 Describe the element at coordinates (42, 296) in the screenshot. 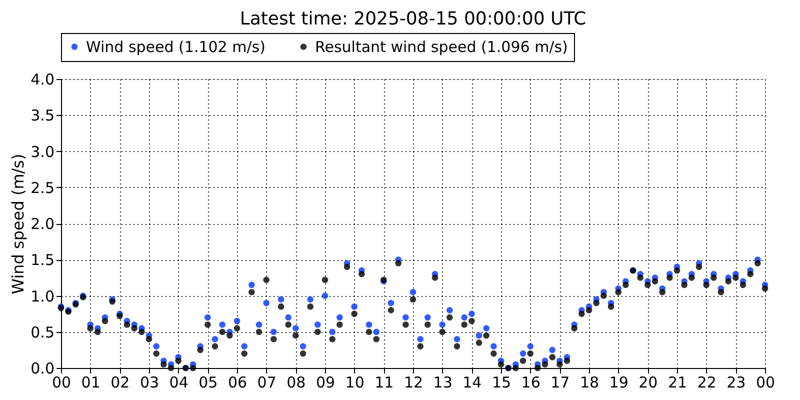

I see `y-tick-label: 1.0` at that location.